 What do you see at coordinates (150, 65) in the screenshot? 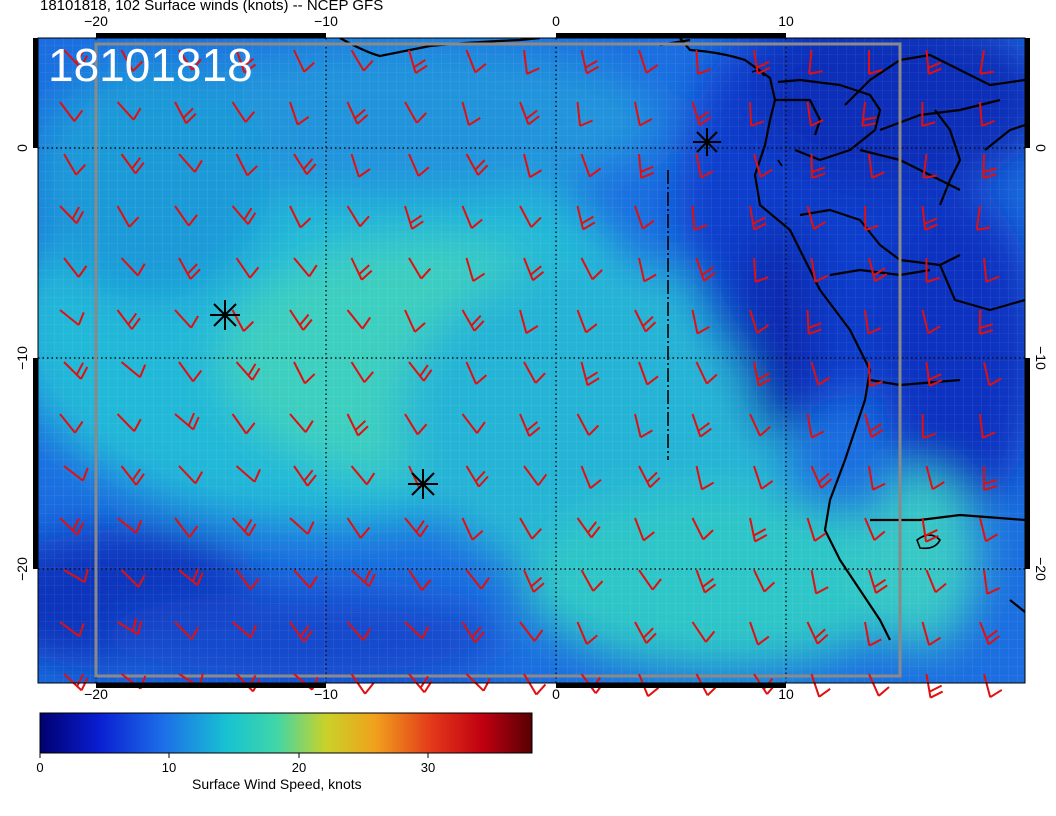
I see `date-stamp: 18101818` at bounding box center [150, 65].